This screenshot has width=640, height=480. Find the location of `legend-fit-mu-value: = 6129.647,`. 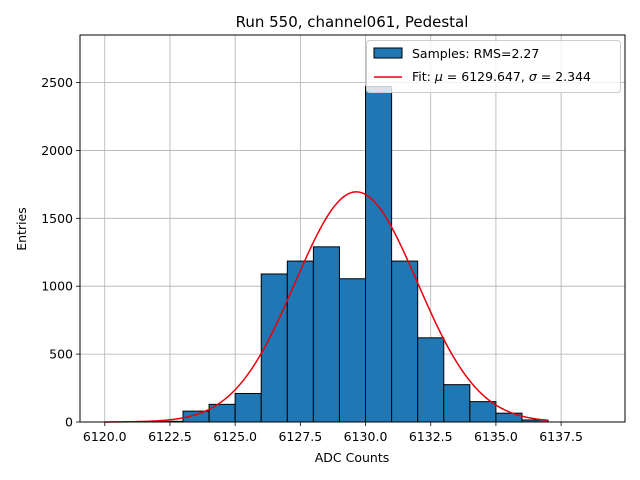

legend-fit-mu-value: = 6129.647, is located at coordinates (488, 76).